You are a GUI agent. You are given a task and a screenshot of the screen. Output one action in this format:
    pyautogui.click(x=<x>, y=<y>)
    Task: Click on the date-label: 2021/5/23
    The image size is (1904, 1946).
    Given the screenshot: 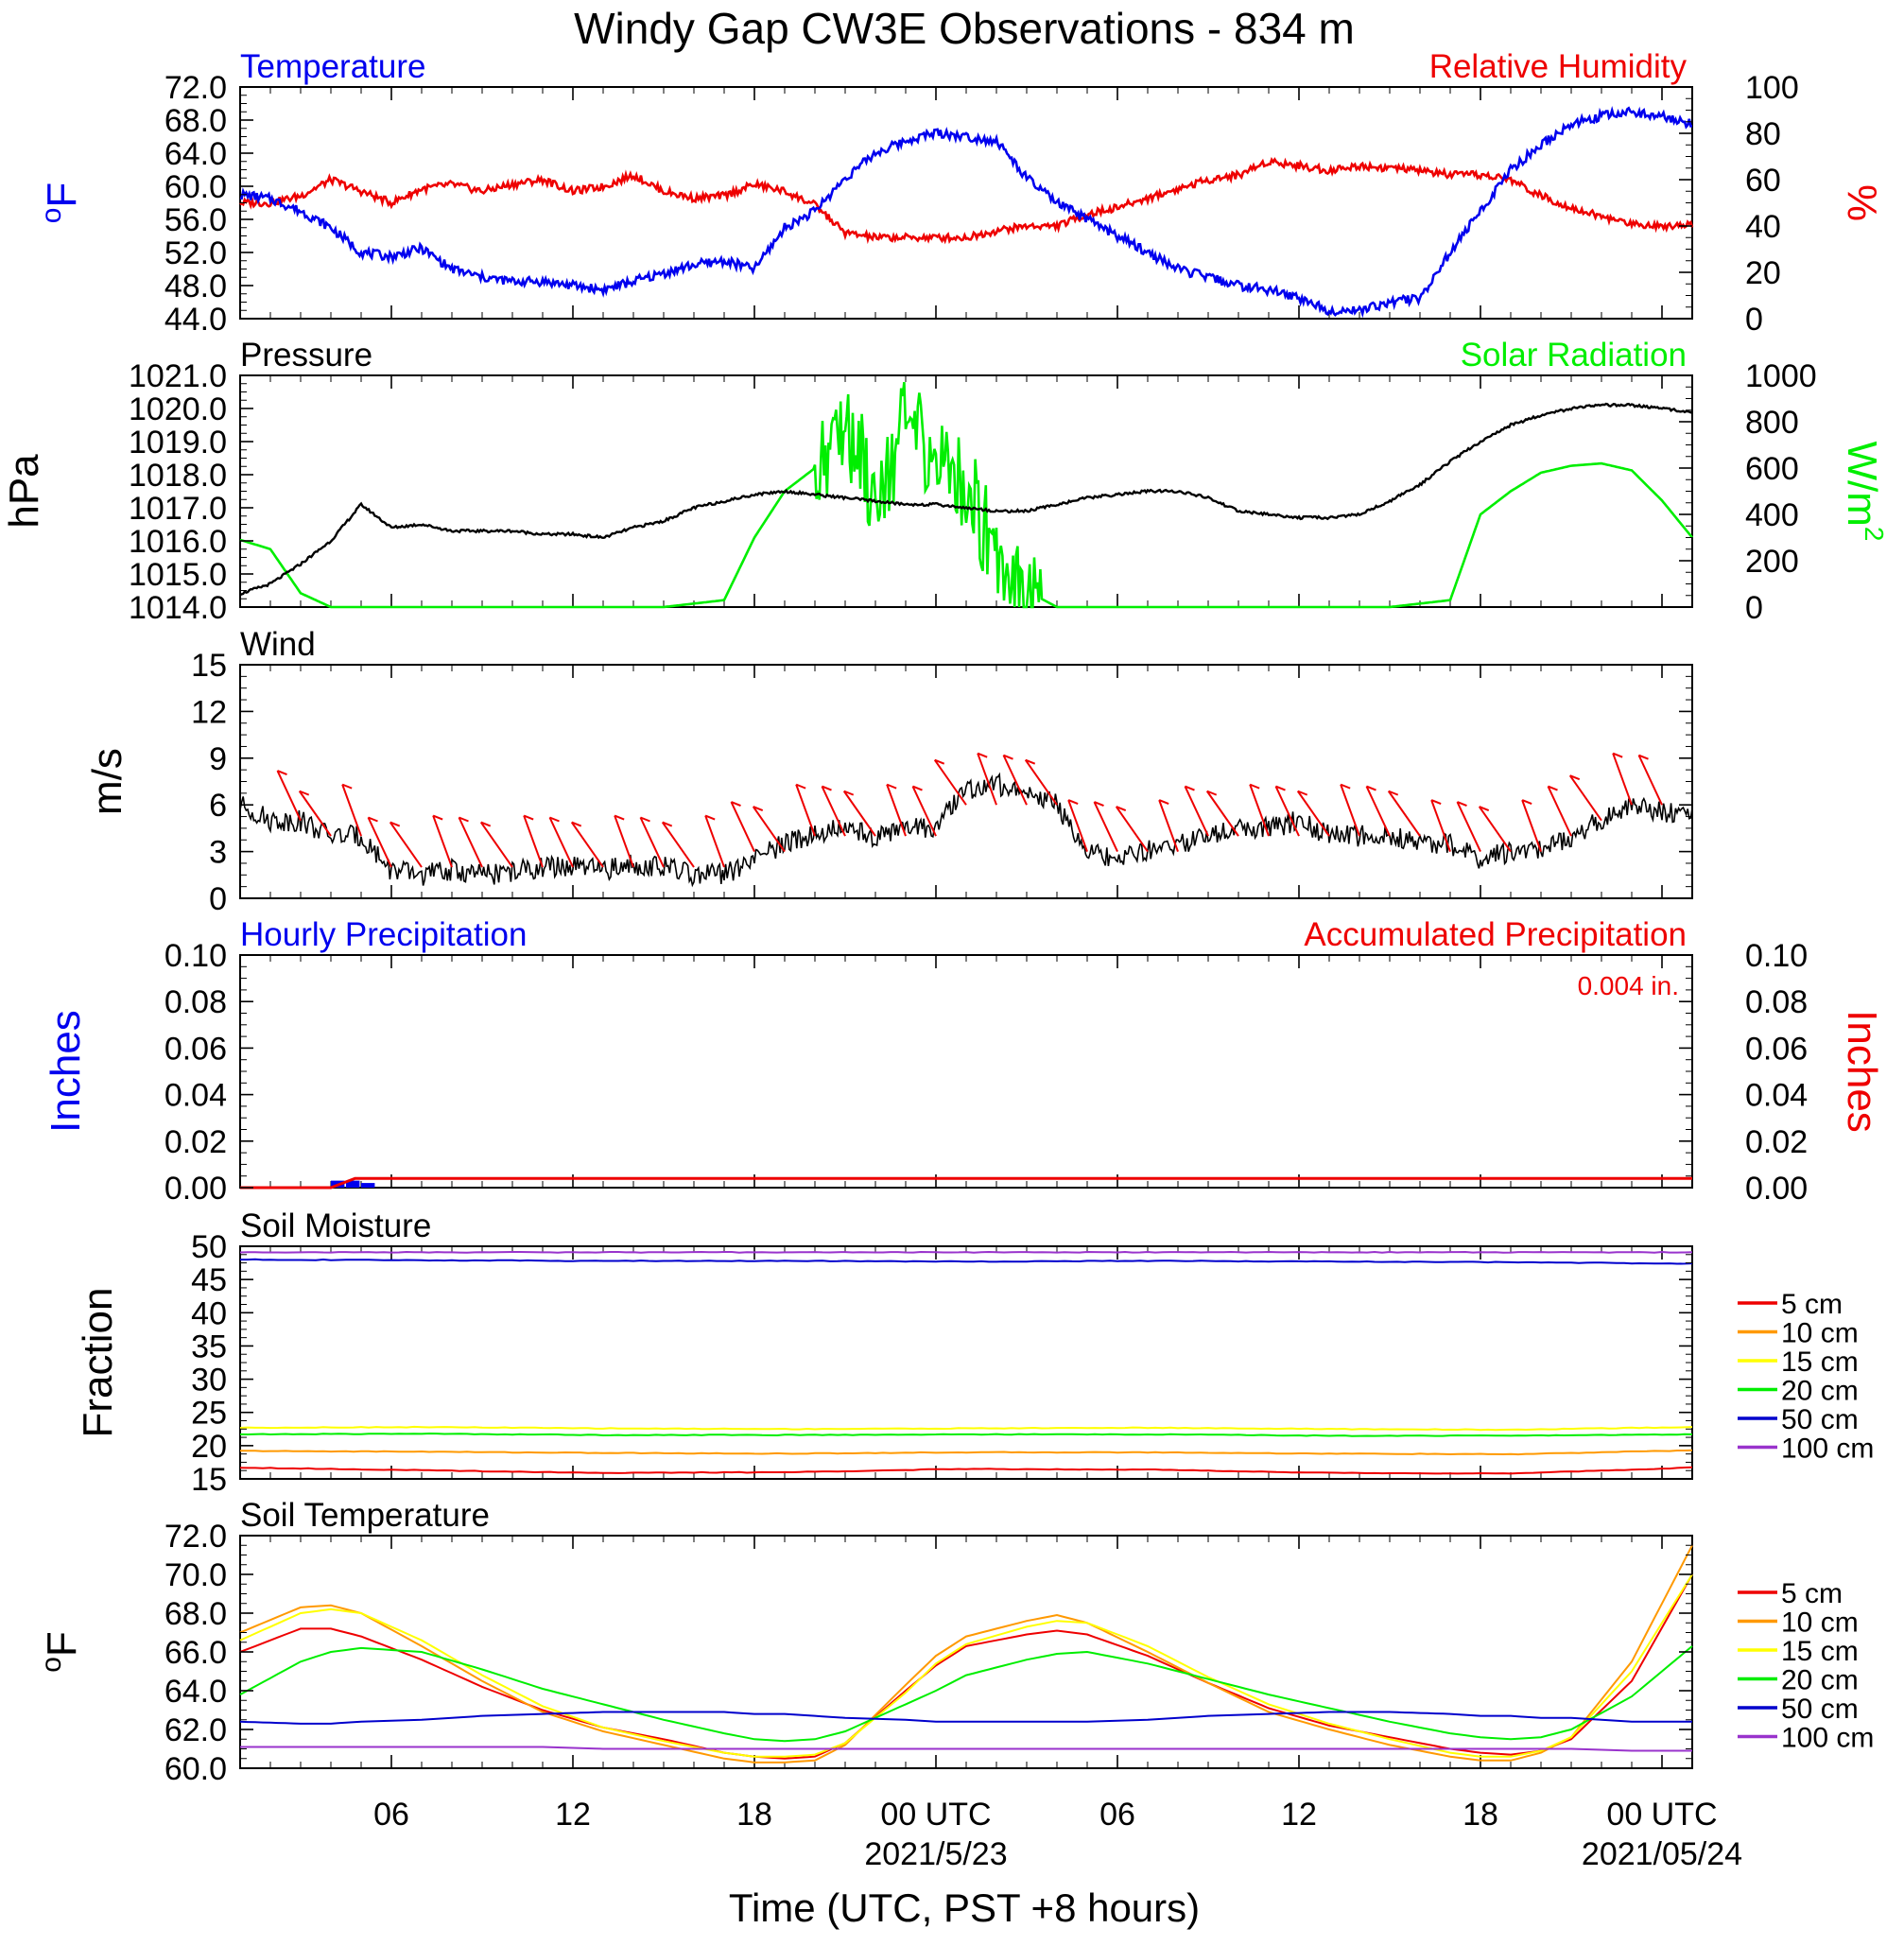 What is the action you would take?
    pyautogui.click(x=935, y=1854)
    